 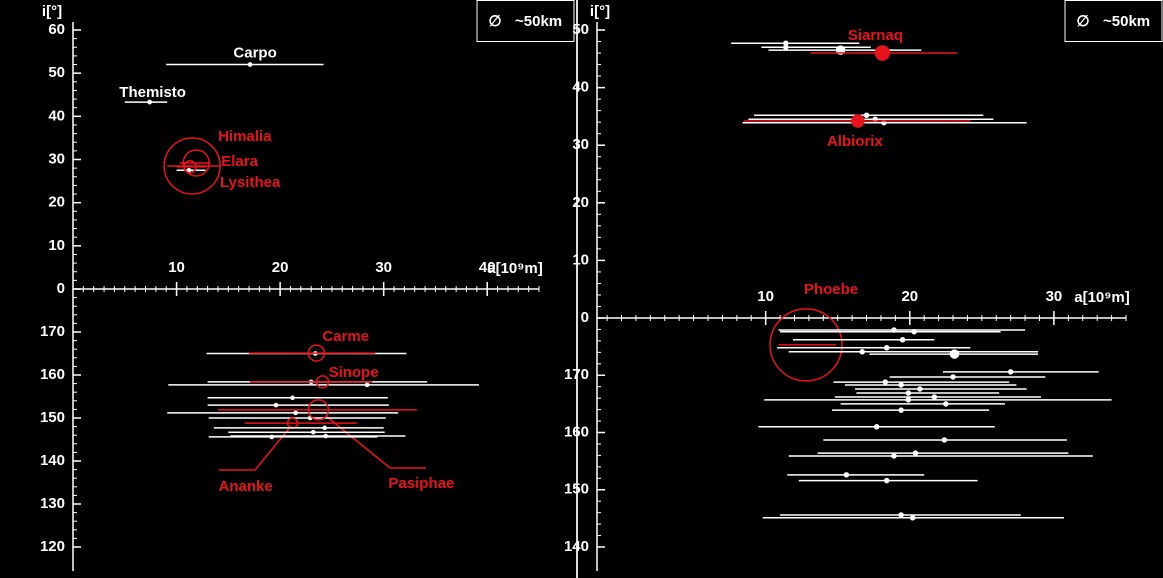 What do you see at coordinates (487, 267) in the screenshot?
I see `x-tick-label: 40` at bounding box center [487, 267].